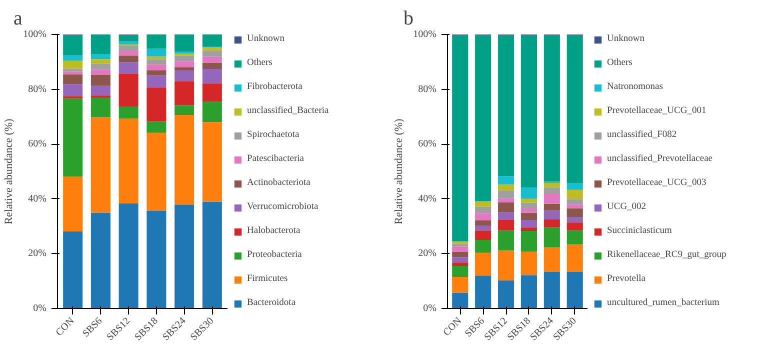 This screenshot has height=357, width=762. Describe the element at coordinates (282, 207) in the screenshot. I see `legend-label: Verrucomicrobiota` at that location.